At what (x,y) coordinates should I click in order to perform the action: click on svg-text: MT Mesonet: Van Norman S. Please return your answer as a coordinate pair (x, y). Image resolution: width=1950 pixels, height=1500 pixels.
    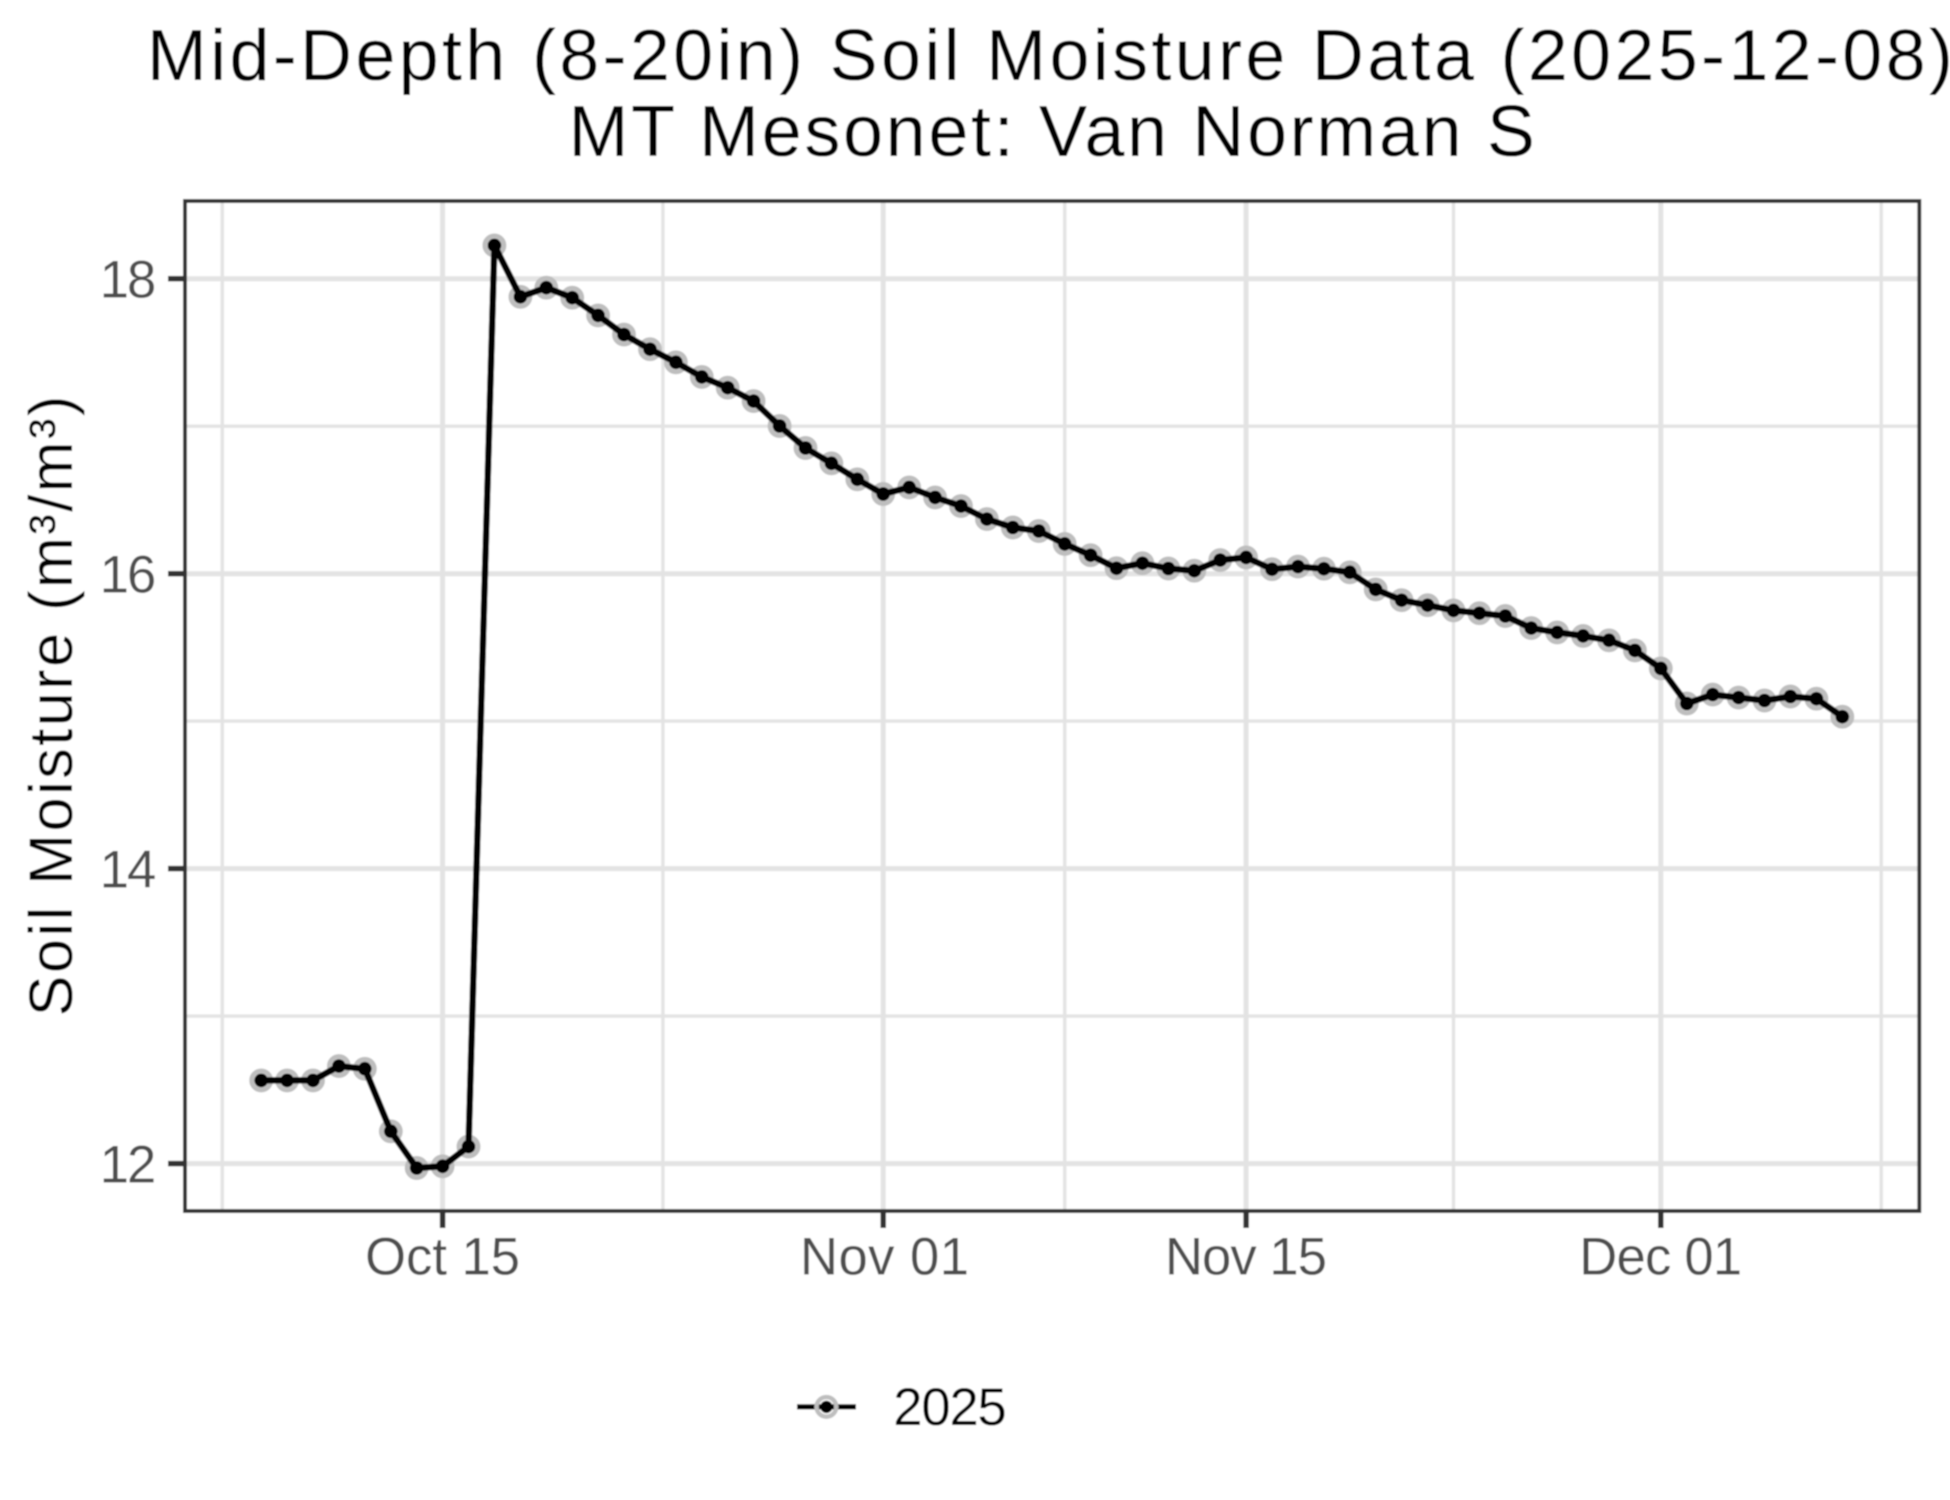
    Looking at the image, I should click on (1051, 132).